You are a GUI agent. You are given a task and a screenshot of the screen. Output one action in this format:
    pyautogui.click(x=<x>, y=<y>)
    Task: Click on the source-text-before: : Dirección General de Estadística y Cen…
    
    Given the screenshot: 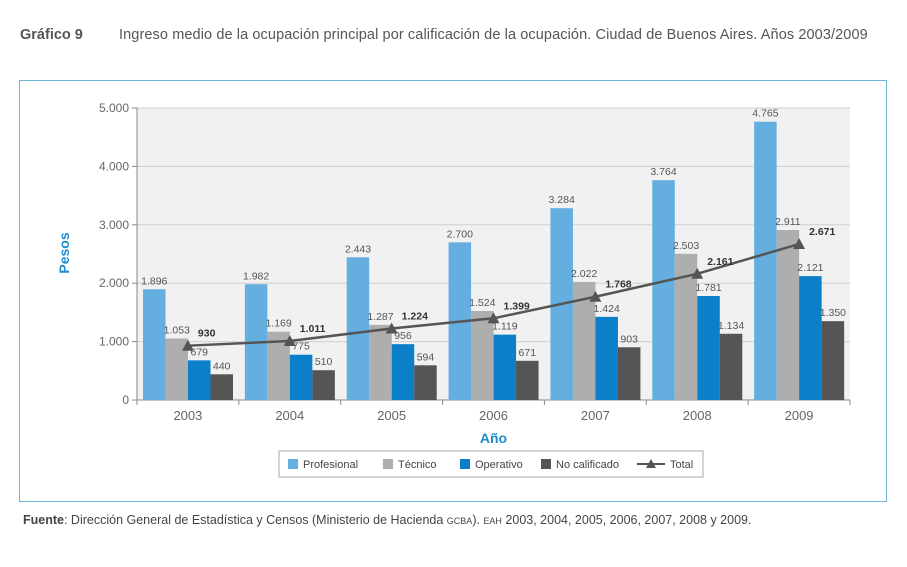 What is the action you would take?
    pyautogui.click(x=255, y=520)
    